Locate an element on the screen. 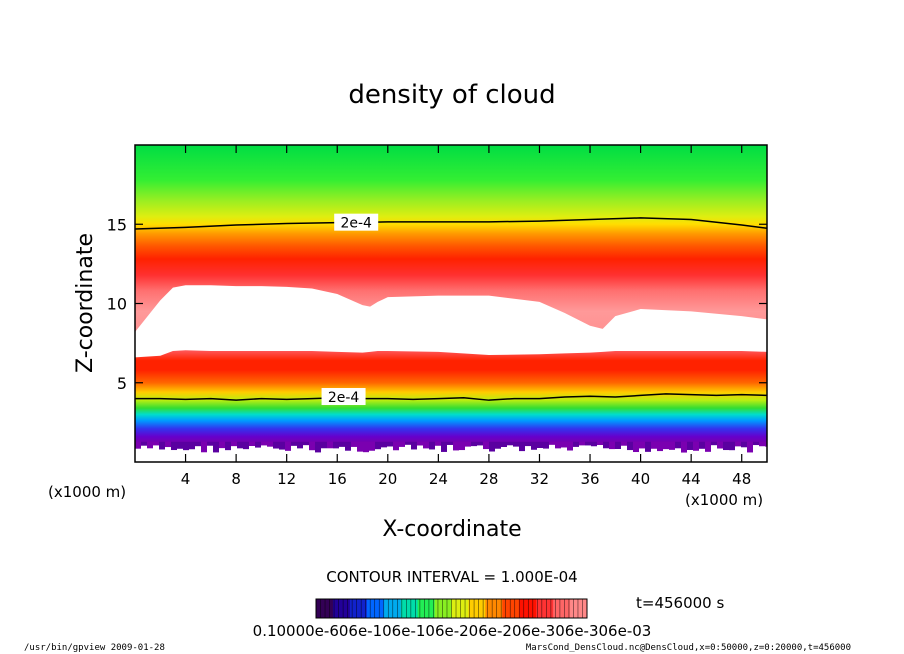  time-label: t=456000 s is located at coordinates (680, 603).